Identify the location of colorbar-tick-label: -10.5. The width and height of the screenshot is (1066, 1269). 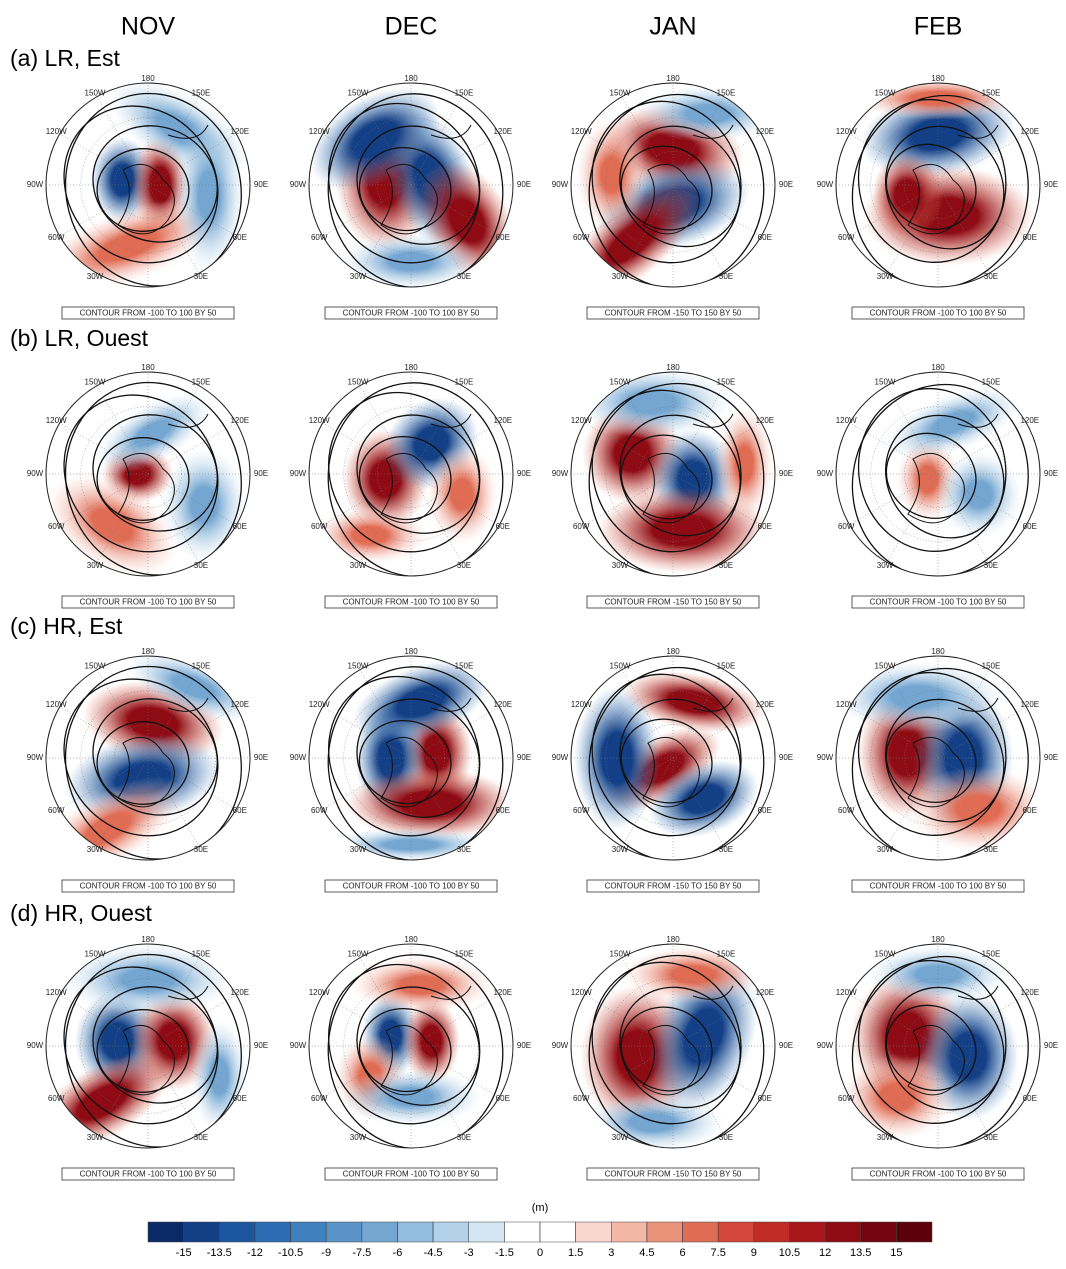
(290, 1253).